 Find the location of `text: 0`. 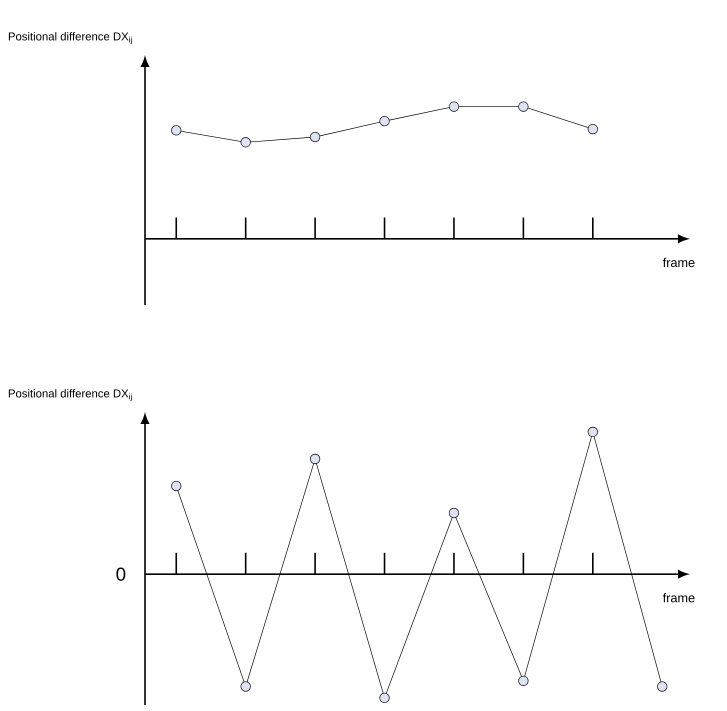

text: 0 is located at coordinates (121, 574).